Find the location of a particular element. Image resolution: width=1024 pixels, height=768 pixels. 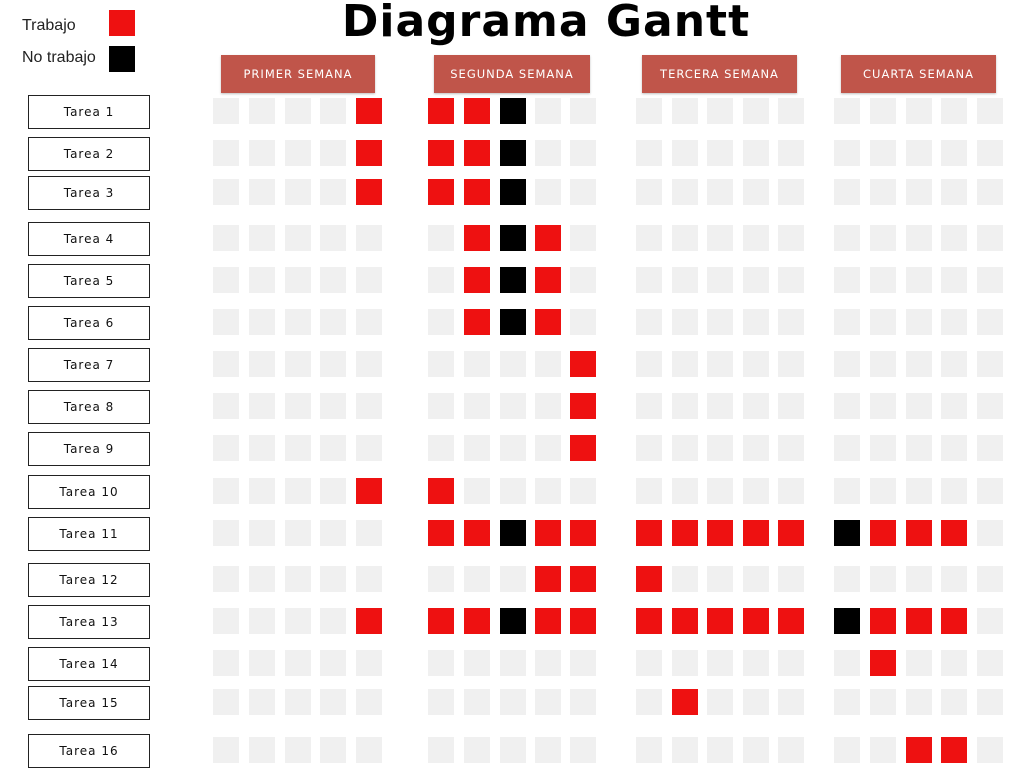

page-title: Diagrama Gantt is located at coordinates (546, 23).